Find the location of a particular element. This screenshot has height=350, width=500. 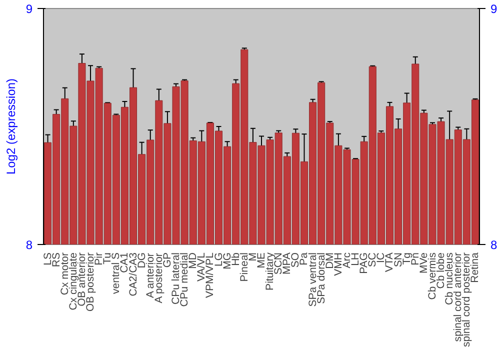

x-tick-label: Tg is located at coordinates (406, 258).